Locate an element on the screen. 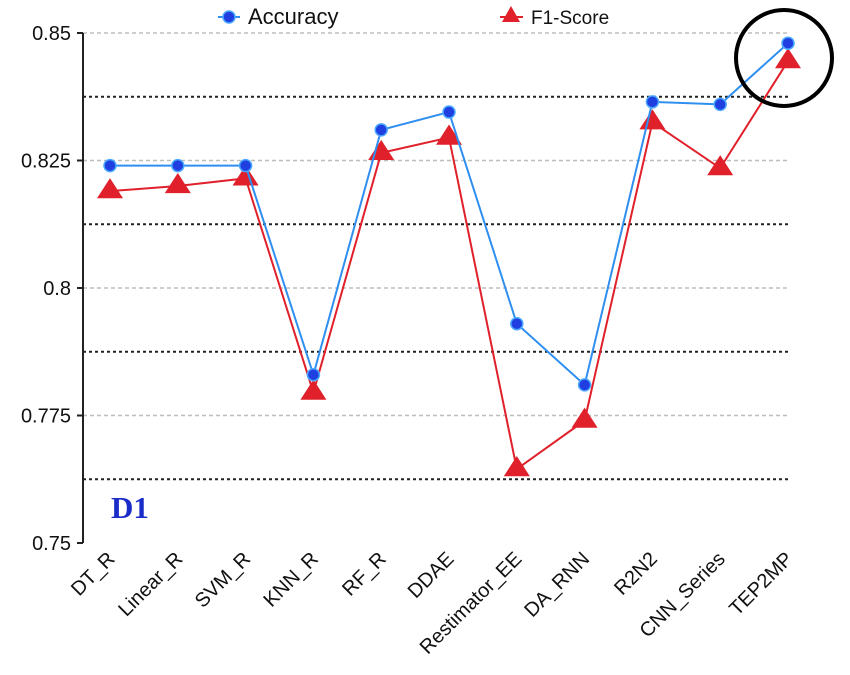 This screenshot has width=850, height=675. y-tick-label: 0.8 is located at coordinates (57, 289).